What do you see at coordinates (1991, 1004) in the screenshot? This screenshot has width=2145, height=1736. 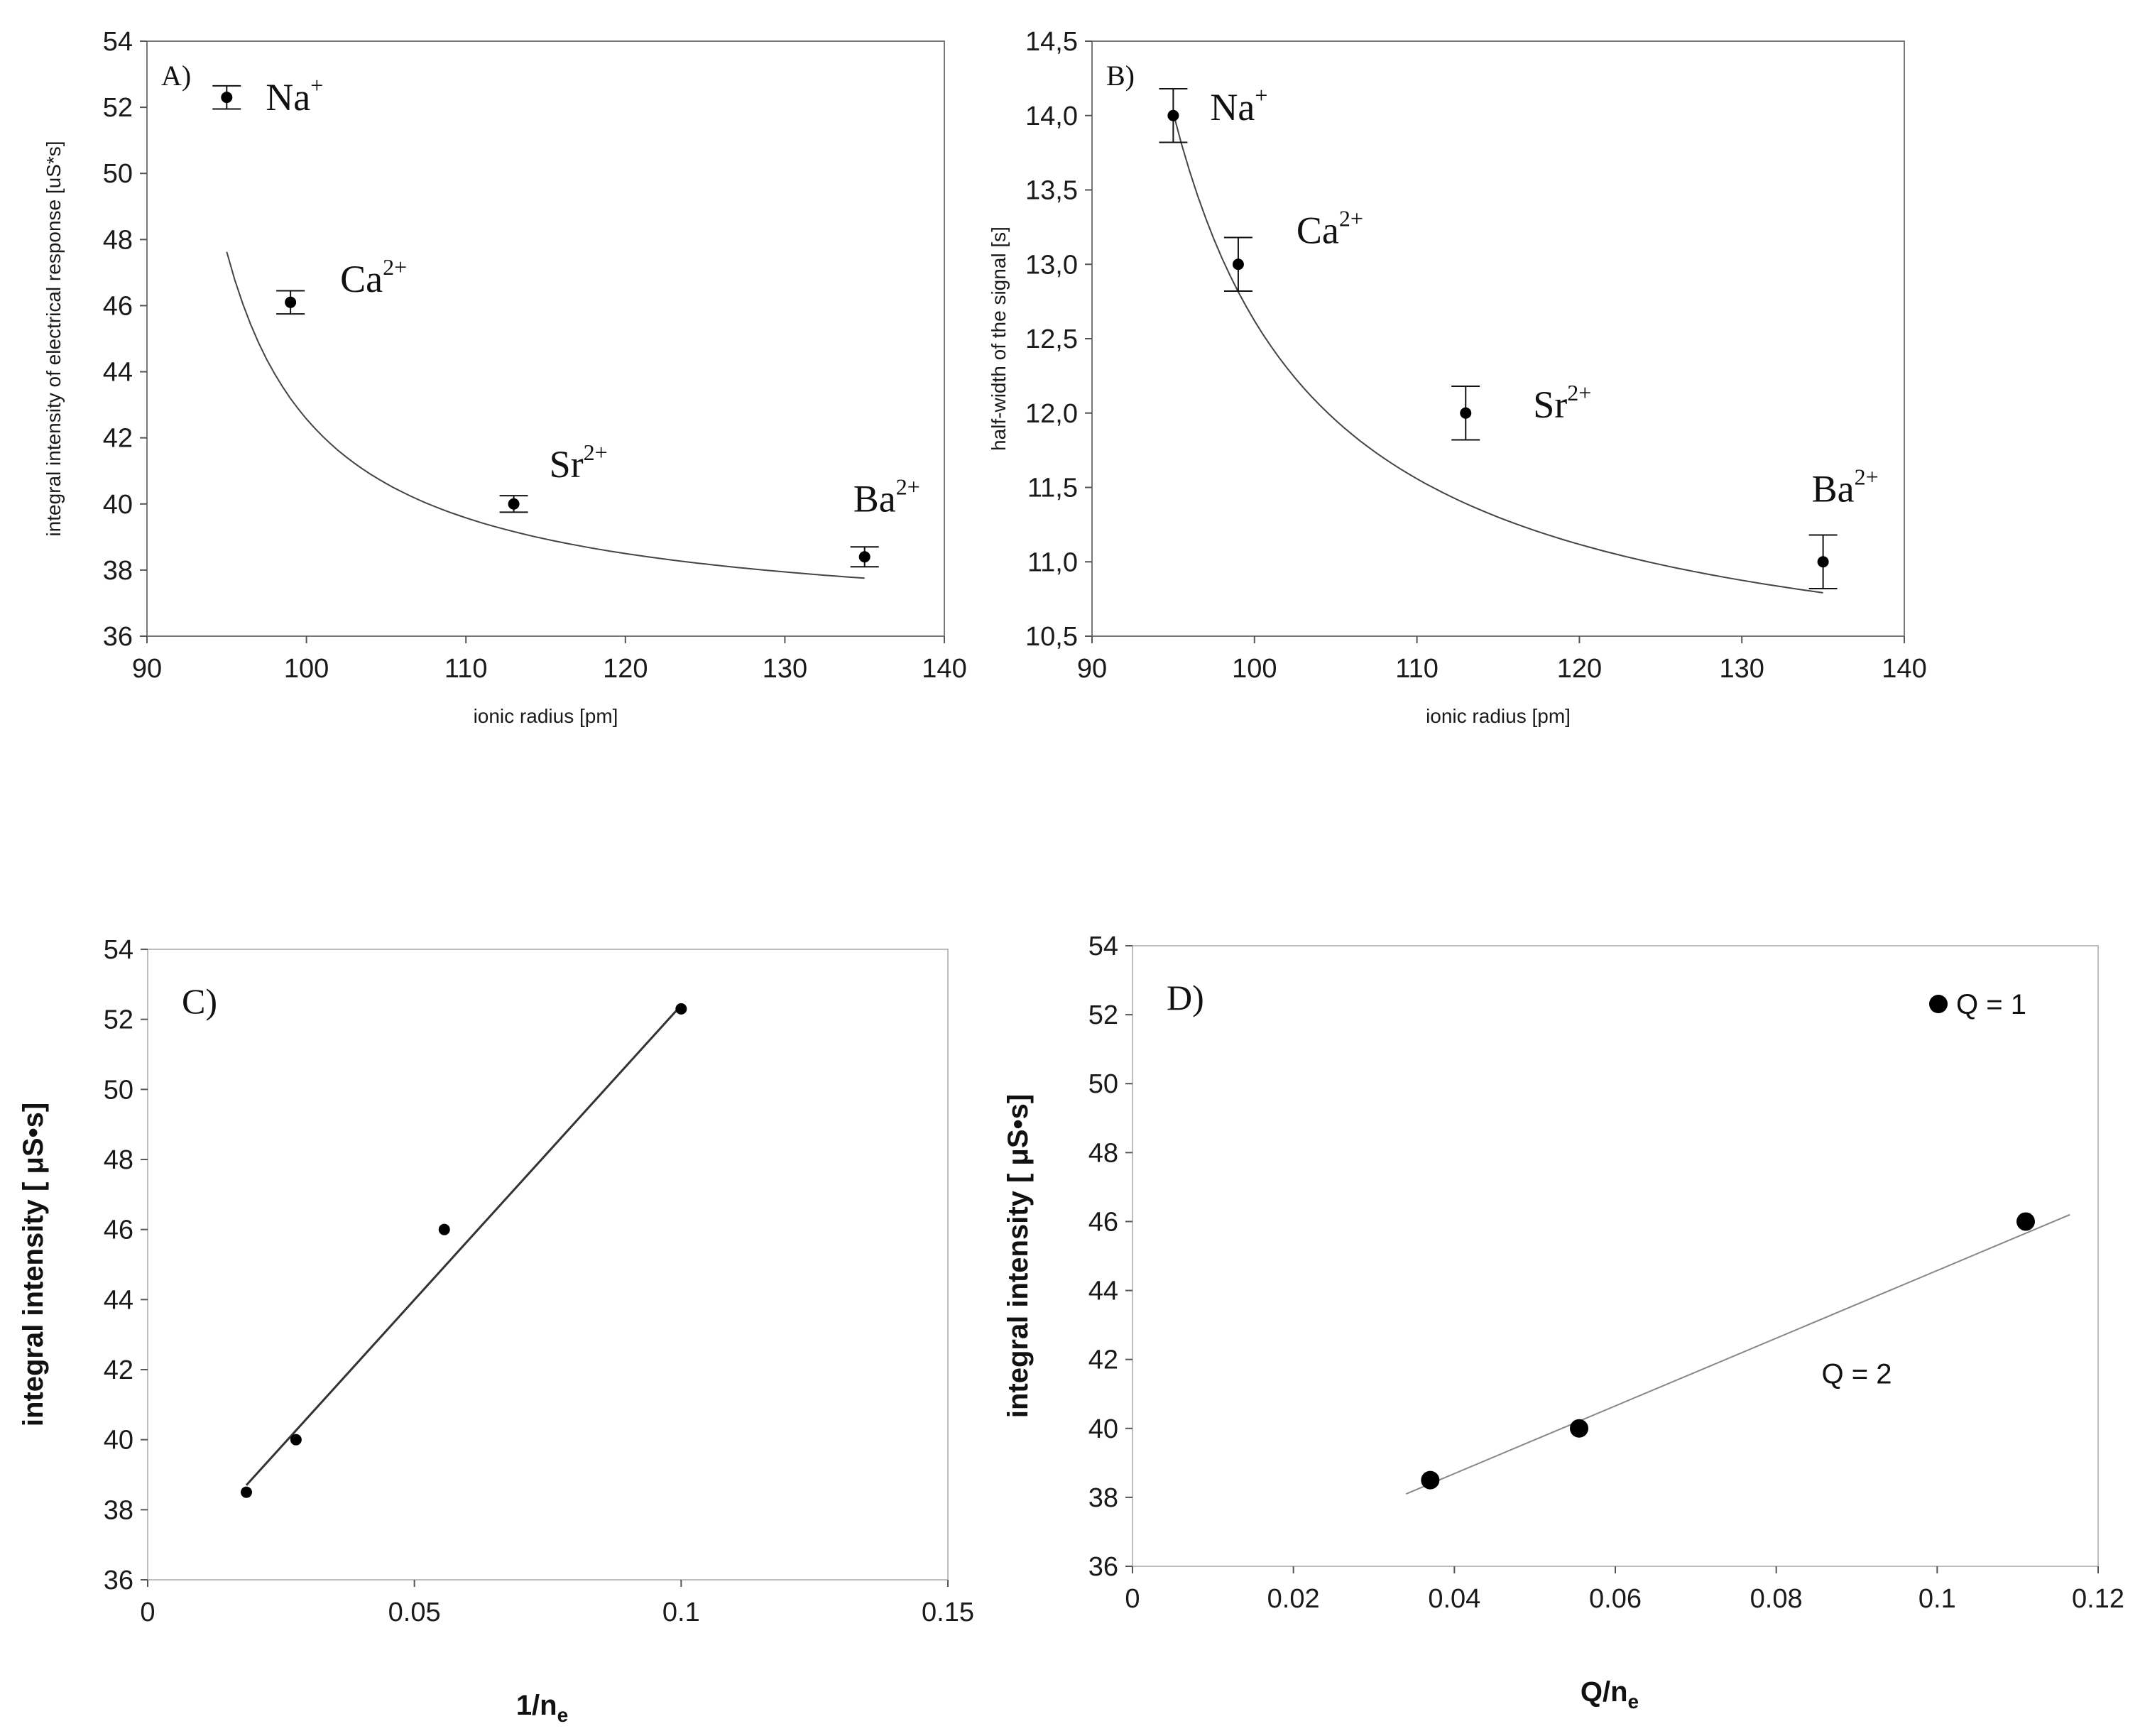 I see `legend-label: Q = 1` at bounding box center [1991, 1004].